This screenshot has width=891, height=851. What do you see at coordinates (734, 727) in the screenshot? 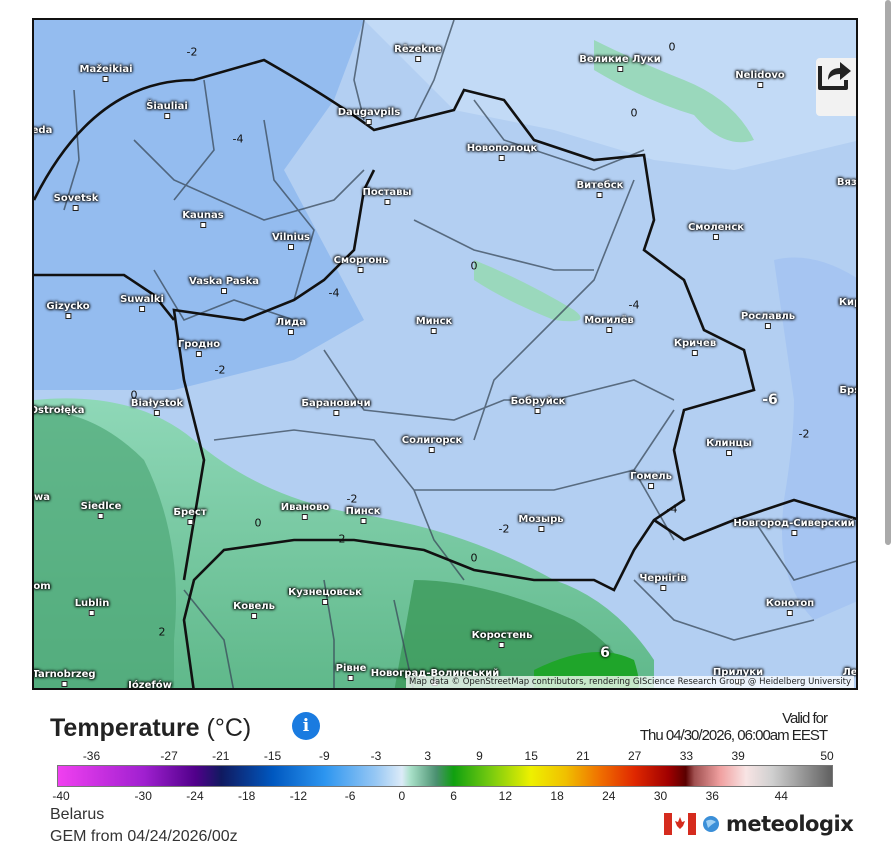
I see `valid-time: Valid for Thu 04/30/2026, 06:00am EEST` at bounding box center [734, 727].